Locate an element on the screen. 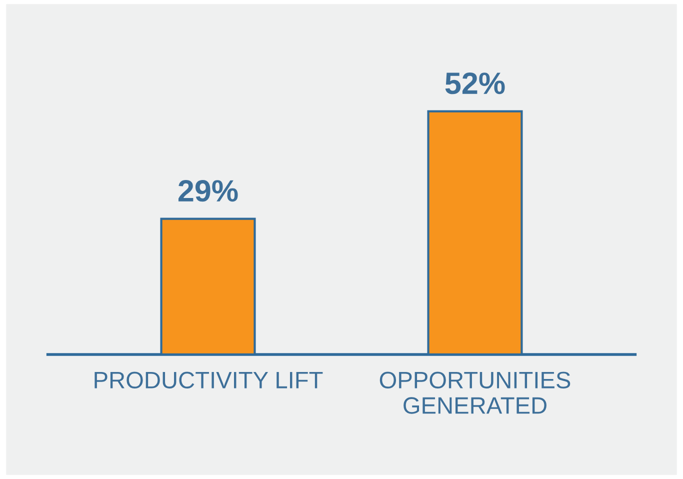  x-tick-label: OPPORTUNITIES GENERATED is located at coordinates (475, 393).